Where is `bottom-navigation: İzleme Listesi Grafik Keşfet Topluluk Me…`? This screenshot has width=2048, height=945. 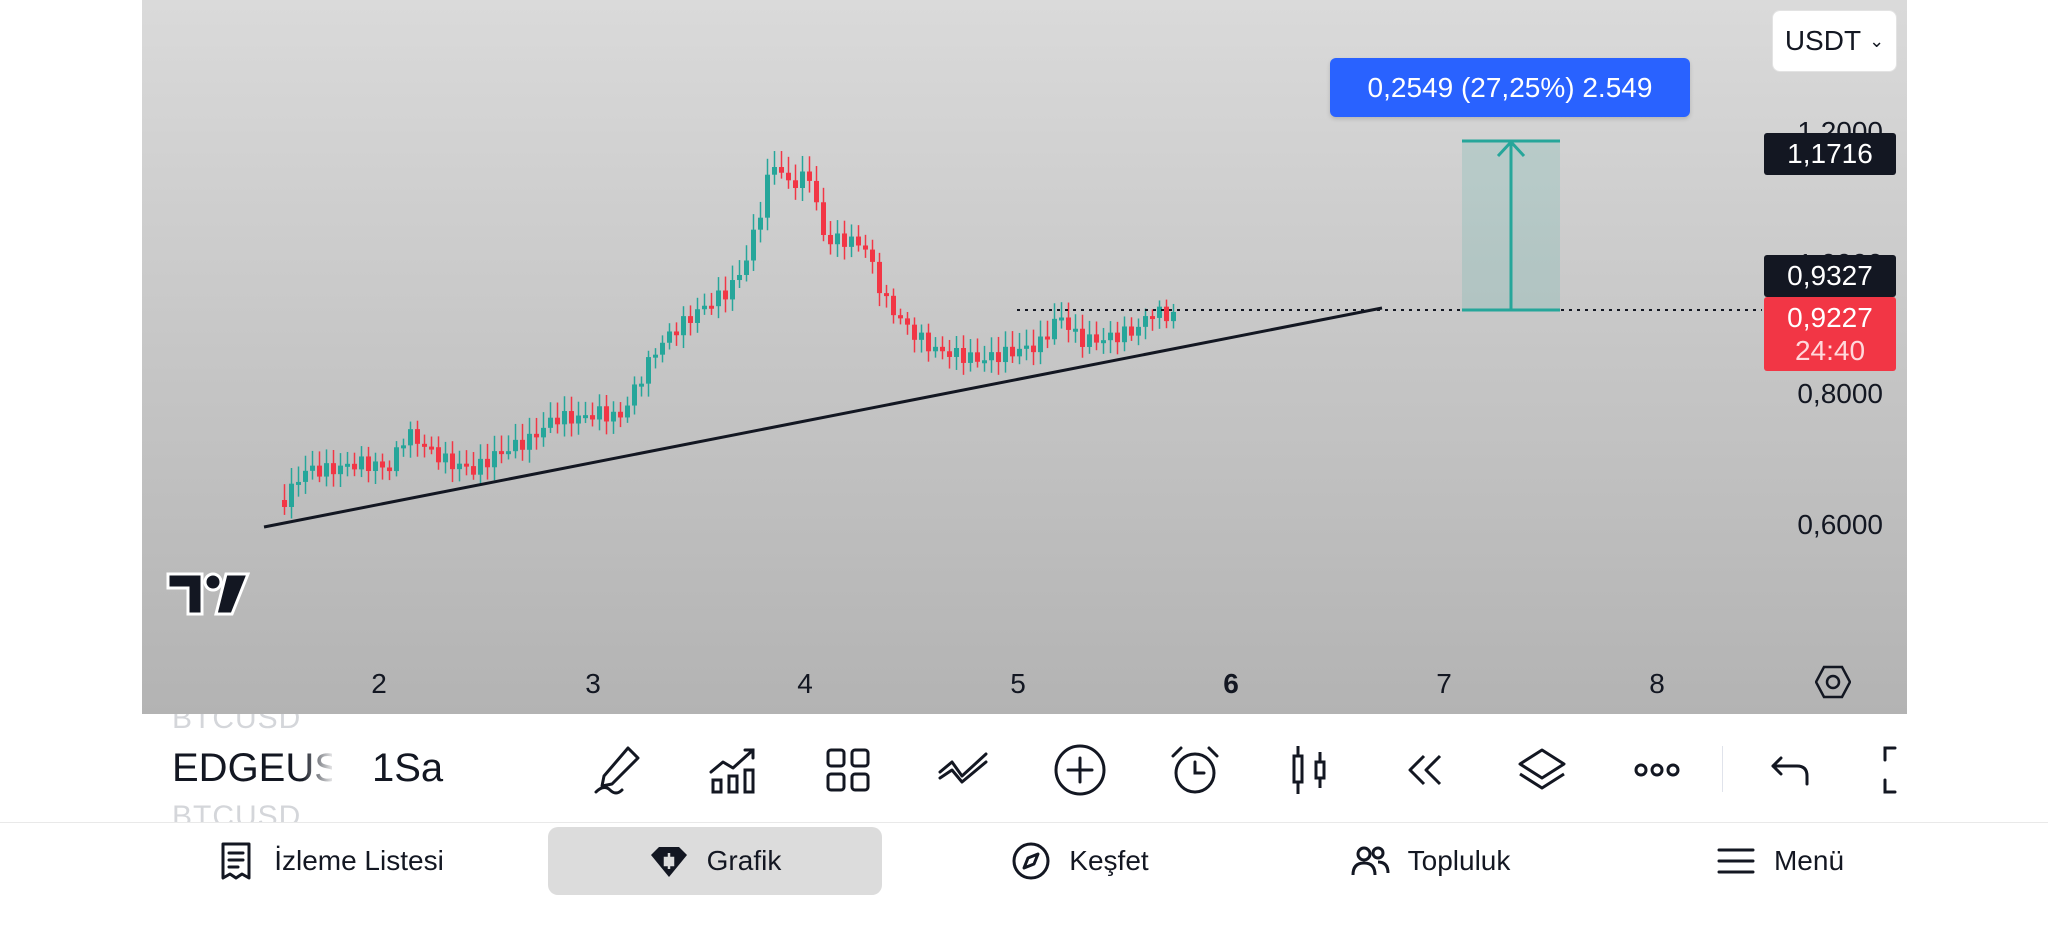 bottom-navigation: İzleme Listesi Grafik Keşfet Topluluk Me… is located at coordinates (1024, 883).